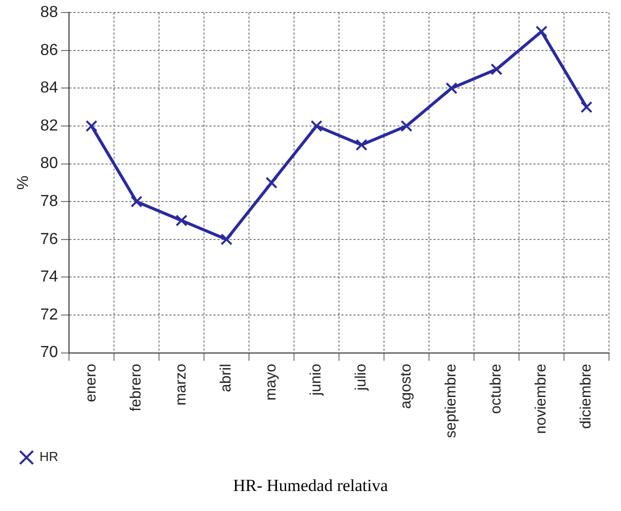  I want to click on y-tick-label: 78, so click(49, 201).